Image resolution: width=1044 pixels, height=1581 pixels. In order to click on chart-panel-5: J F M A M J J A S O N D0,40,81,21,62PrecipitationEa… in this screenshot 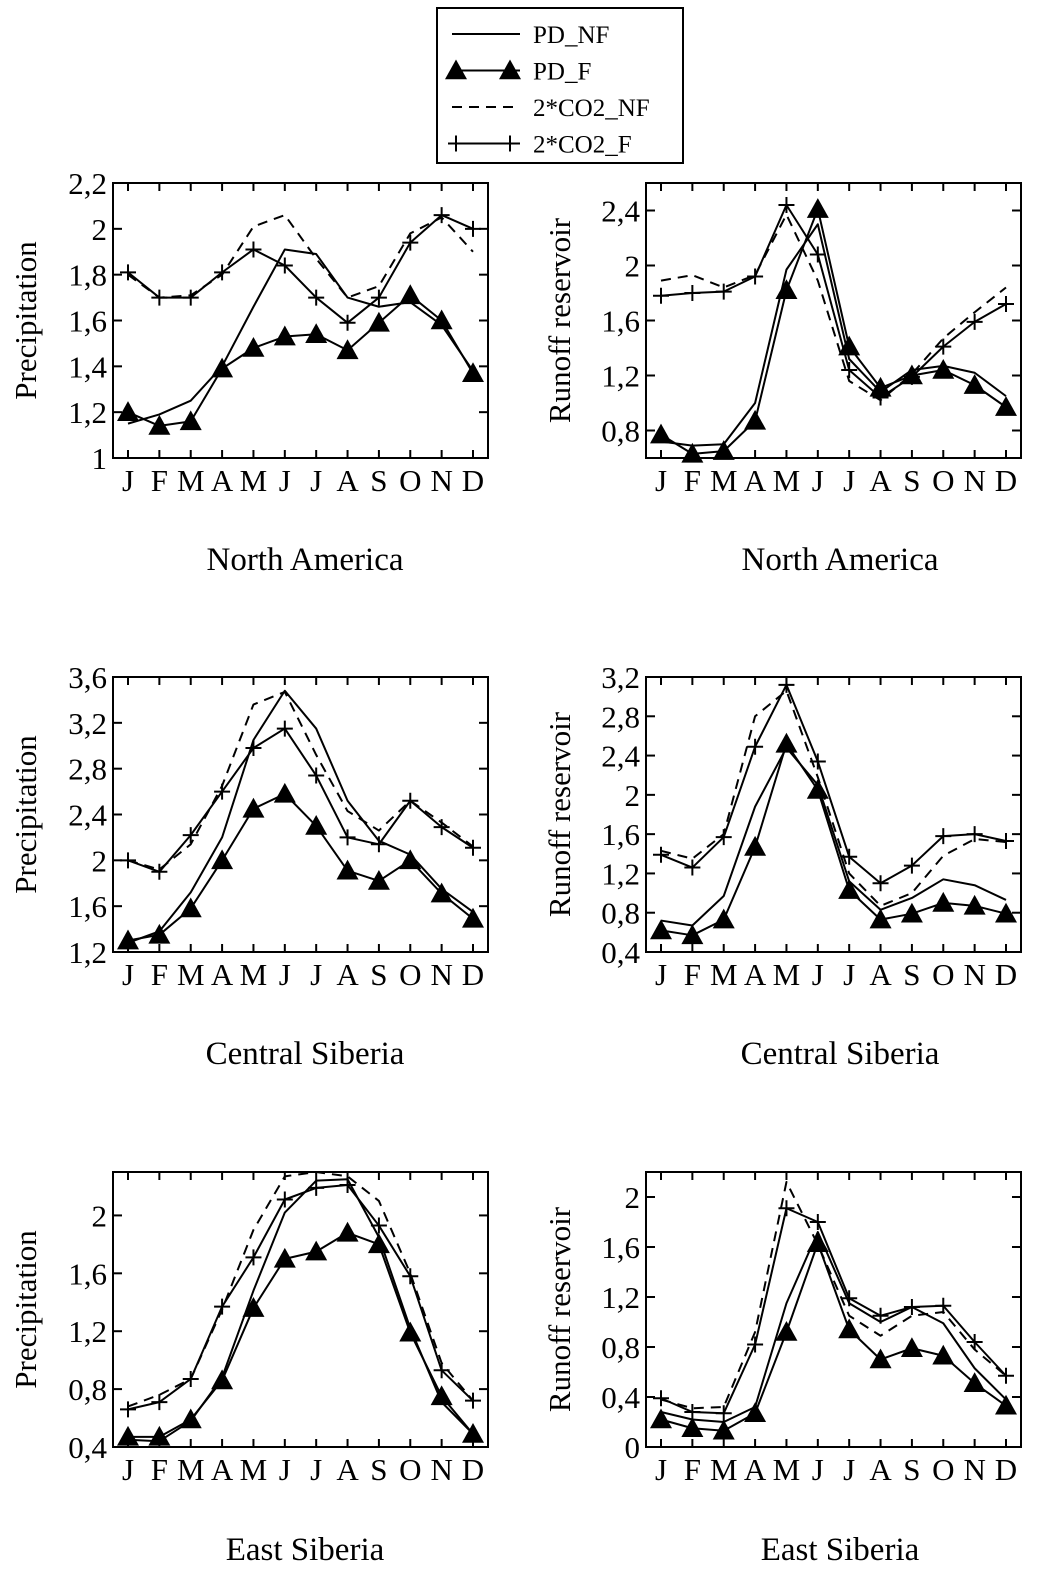, I will do `click(248, 1369)`.